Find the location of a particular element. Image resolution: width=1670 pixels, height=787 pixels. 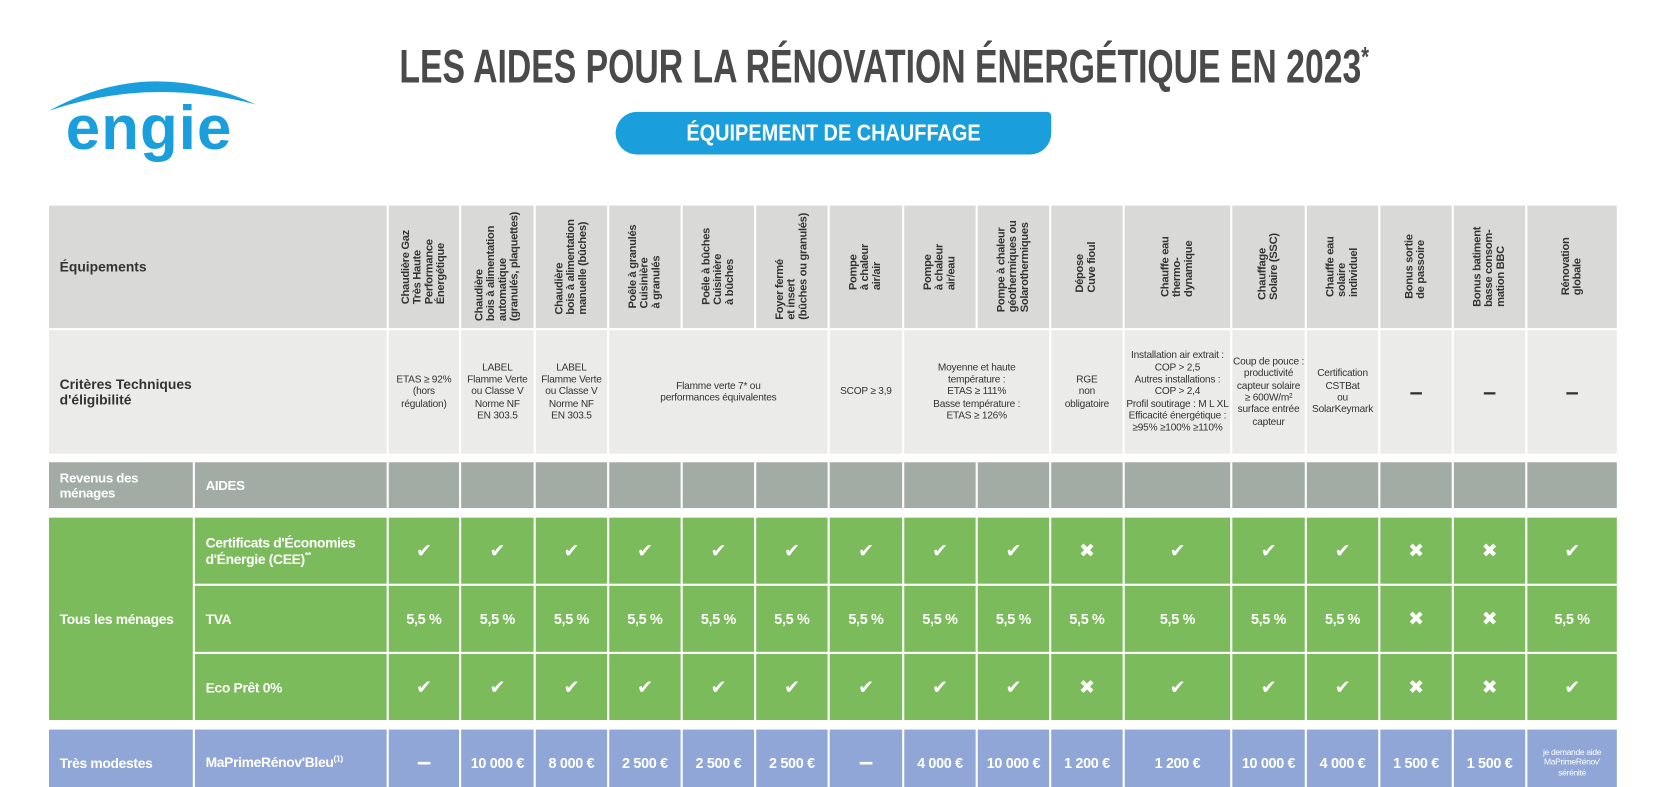

aid-value: 4 000 € is located at coordinates (1342, 762).